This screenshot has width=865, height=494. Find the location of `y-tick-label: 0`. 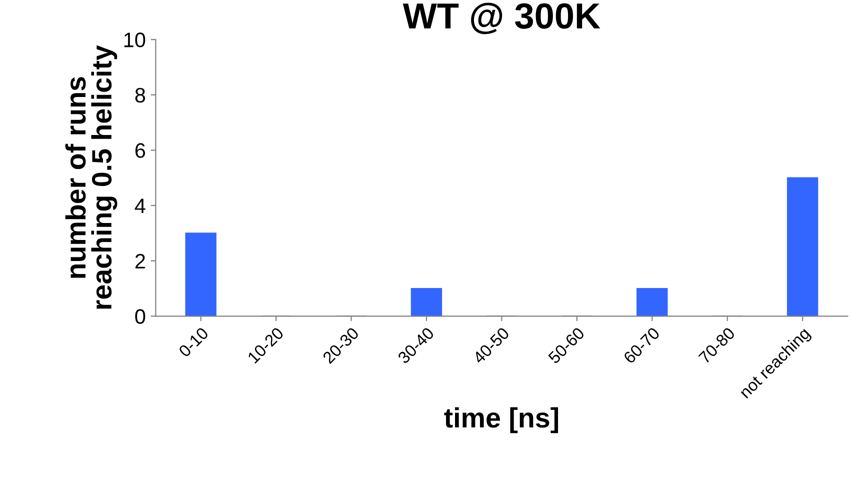

y-tick-label: 0 is located at coordinates (140, 316).